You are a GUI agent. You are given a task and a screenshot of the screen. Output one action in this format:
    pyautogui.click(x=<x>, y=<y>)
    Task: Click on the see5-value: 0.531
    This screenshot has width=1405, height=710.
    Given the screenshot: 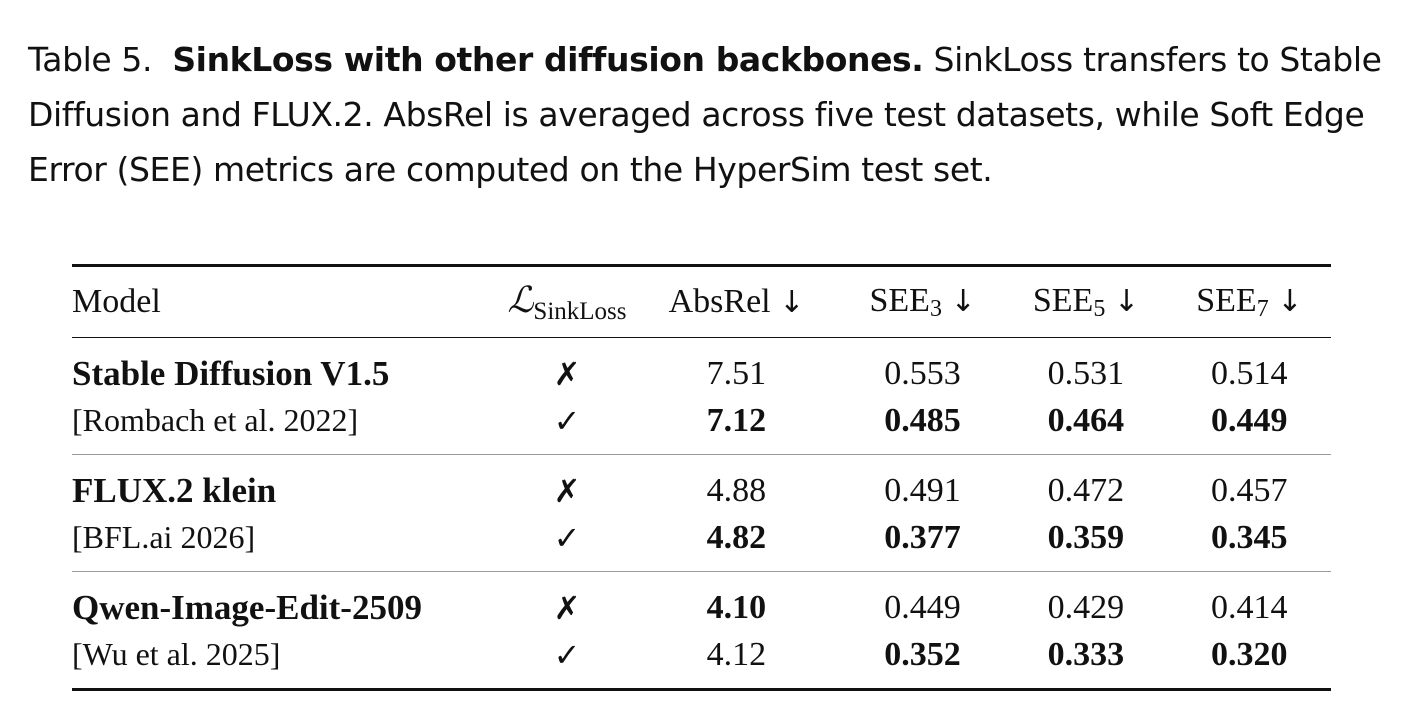 What is the action you would take?
    pyautogui.click(x=1086, y=373)
    